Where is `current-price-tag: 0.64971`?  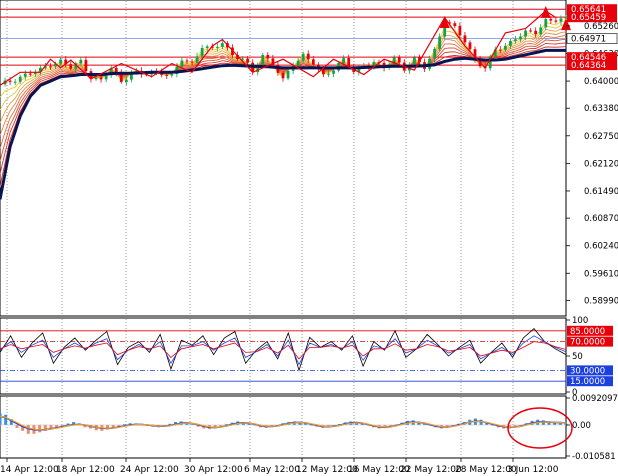 current-price-tag: 0.64971 is located at coordinates (592, 39).